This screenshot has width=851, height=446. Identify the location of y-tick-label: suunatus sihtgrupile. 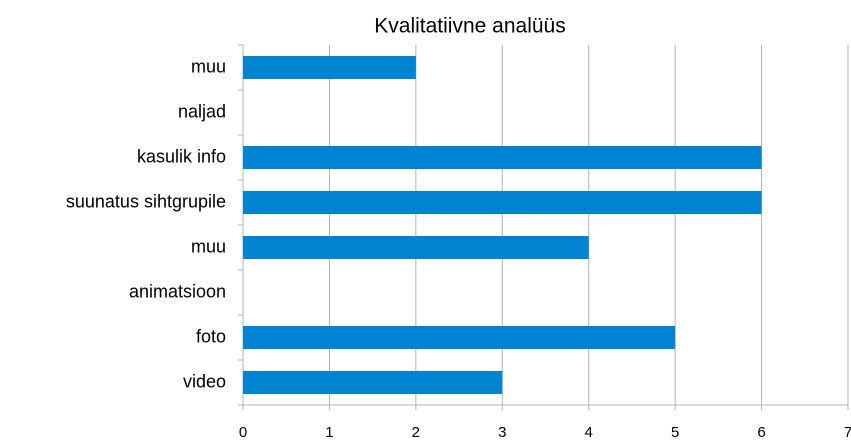
(146, 201).